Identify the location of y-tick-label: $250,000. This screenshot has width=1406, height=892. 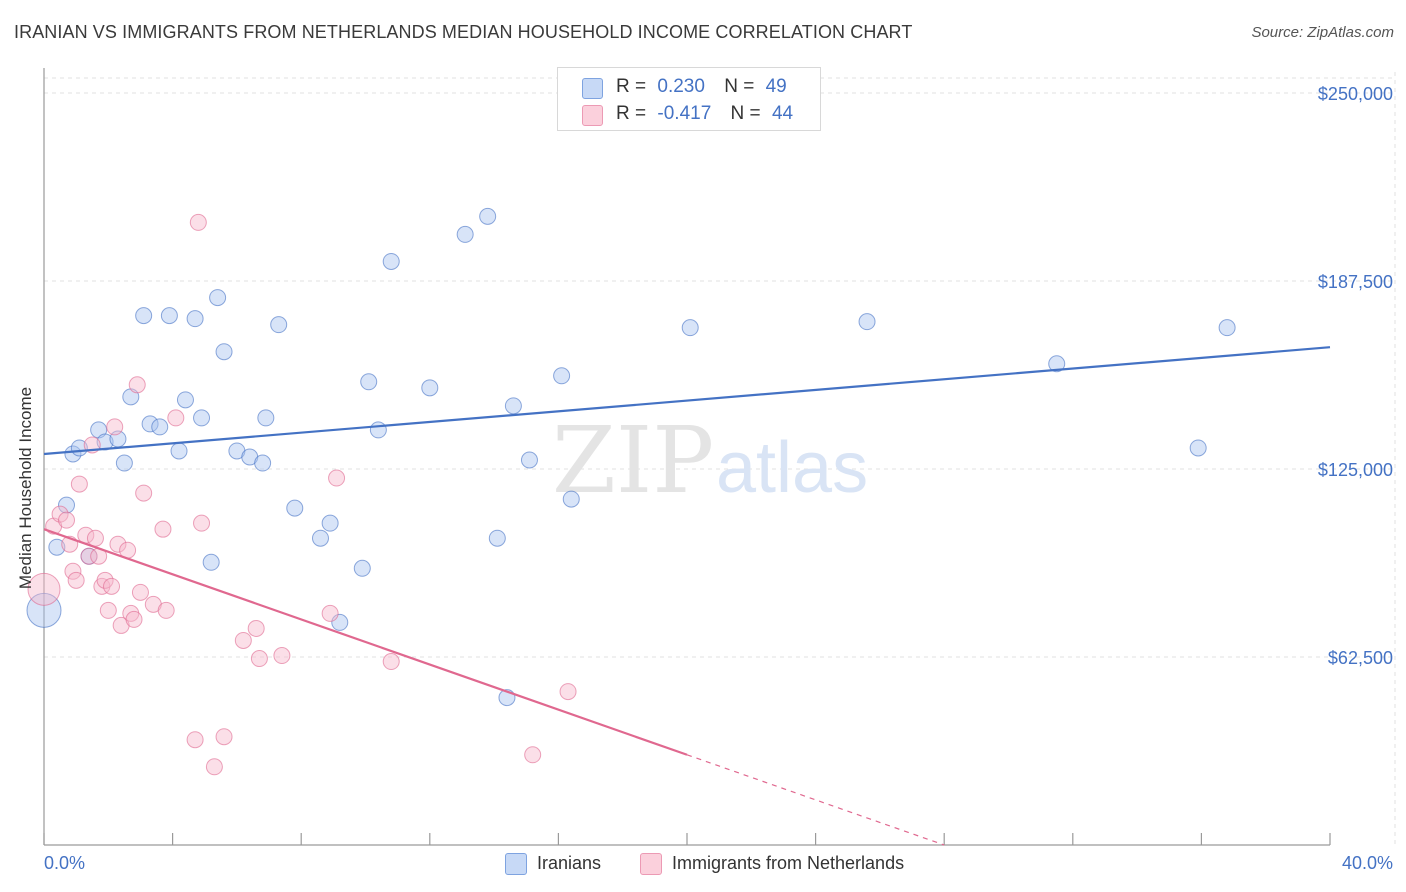
(1355, 94).